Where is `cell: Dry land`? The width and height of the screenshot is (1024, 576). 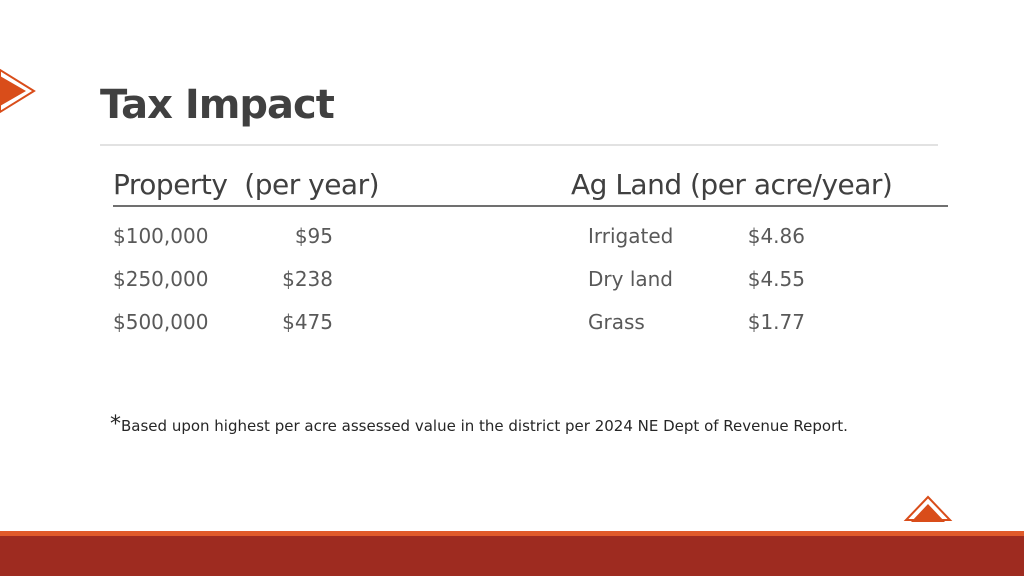 cell: Dry land is located at coordinates (630, 279).